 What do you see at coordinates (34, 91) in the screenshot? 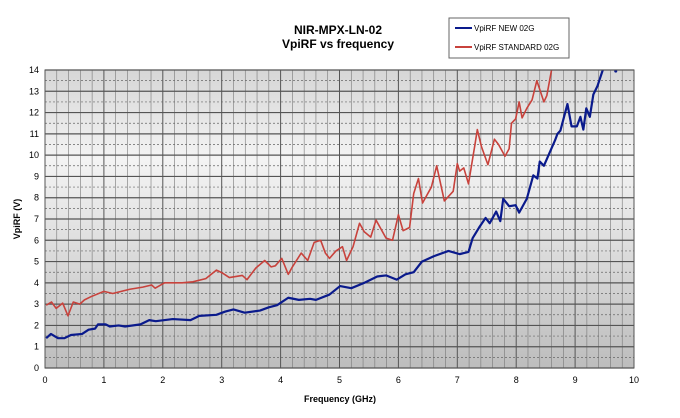
I see `y-tick-label: 13` at bounding box center [34, 91].